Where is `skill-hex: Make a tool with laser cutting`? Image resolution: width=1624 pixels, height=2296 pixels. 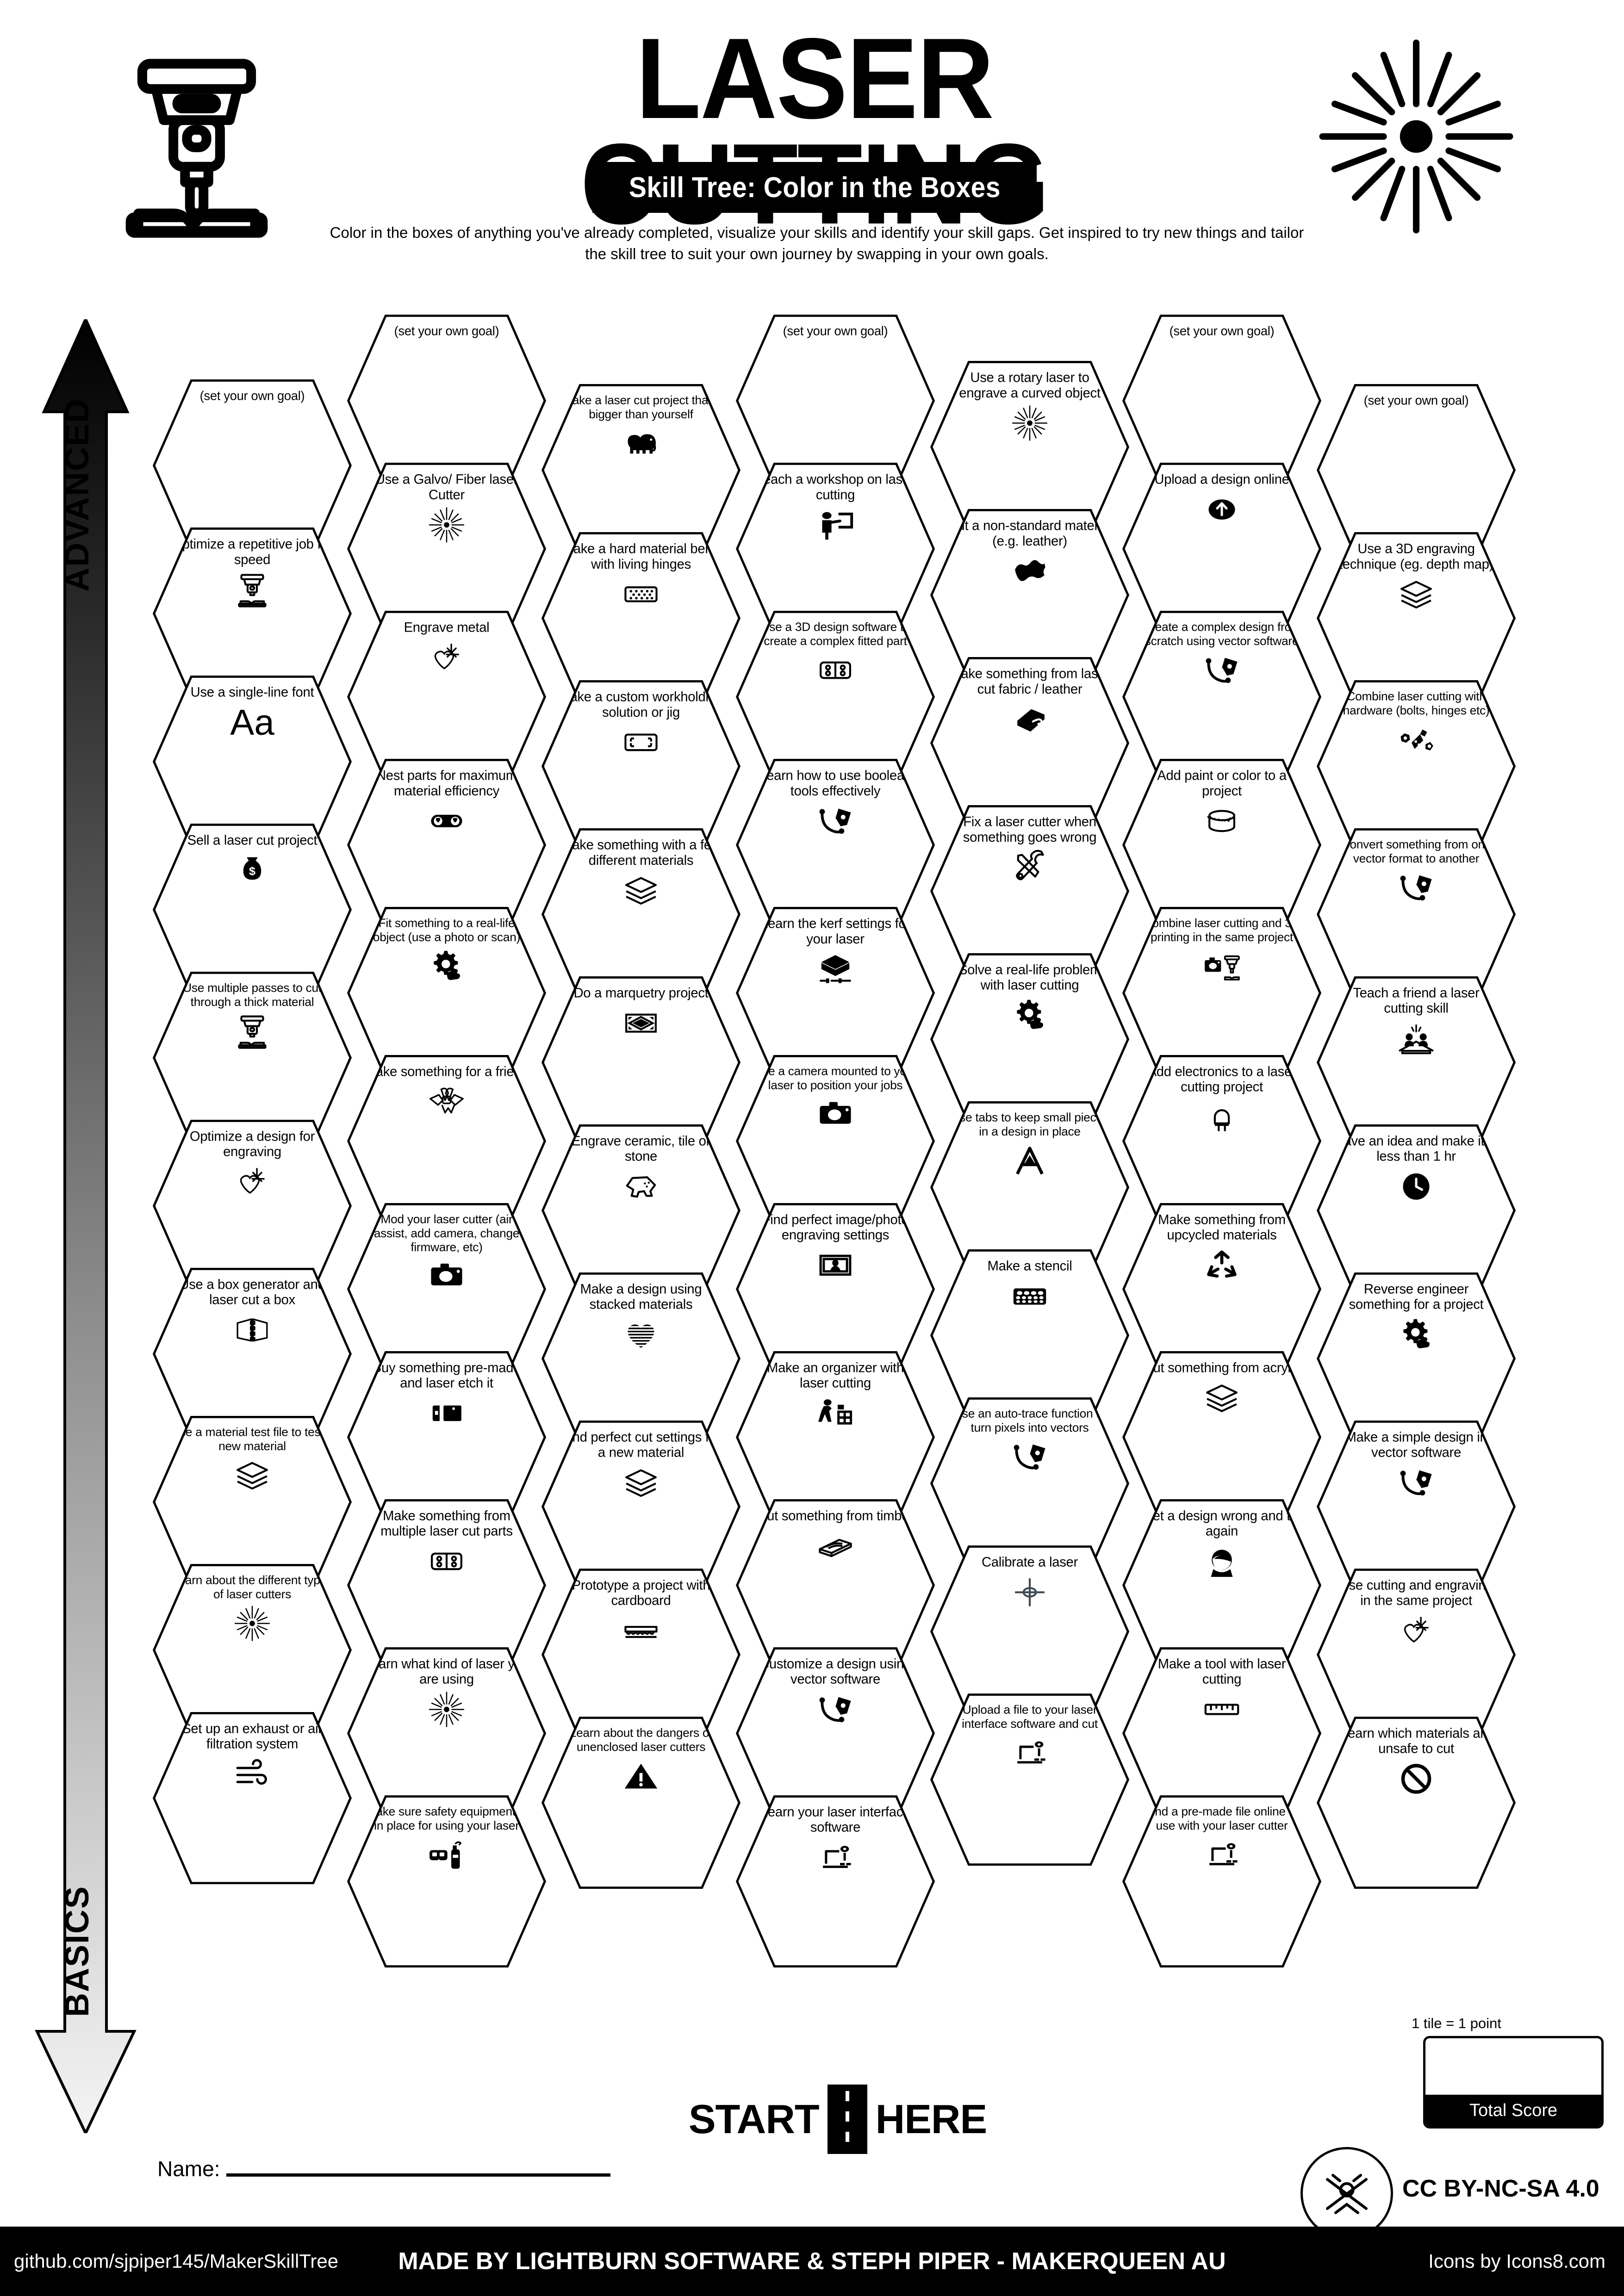
skill-hex: Make a tool with laser cutting is located at coordinates (1221, 1733).